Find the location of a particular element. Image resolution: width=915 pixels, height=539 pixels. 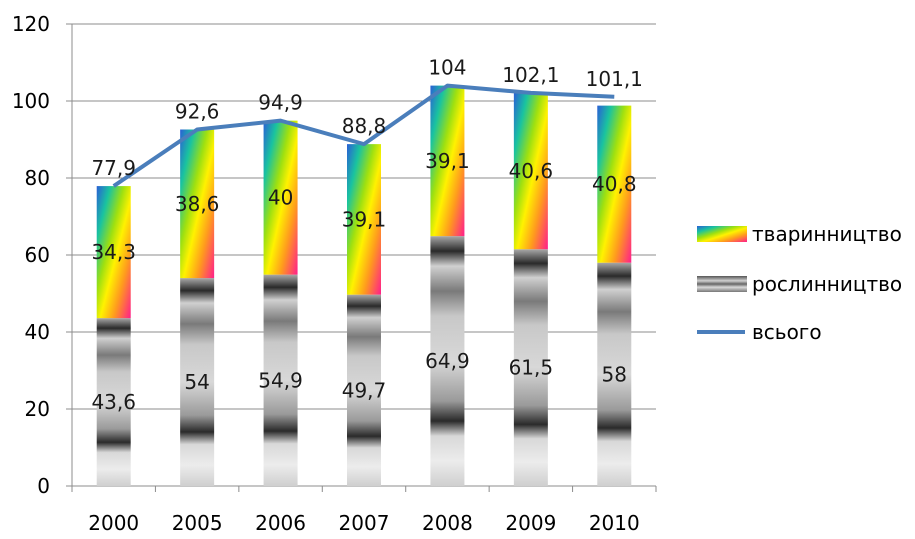

data-label-roslynnytstvo: 49,7 is located at coordinates (364, 390).